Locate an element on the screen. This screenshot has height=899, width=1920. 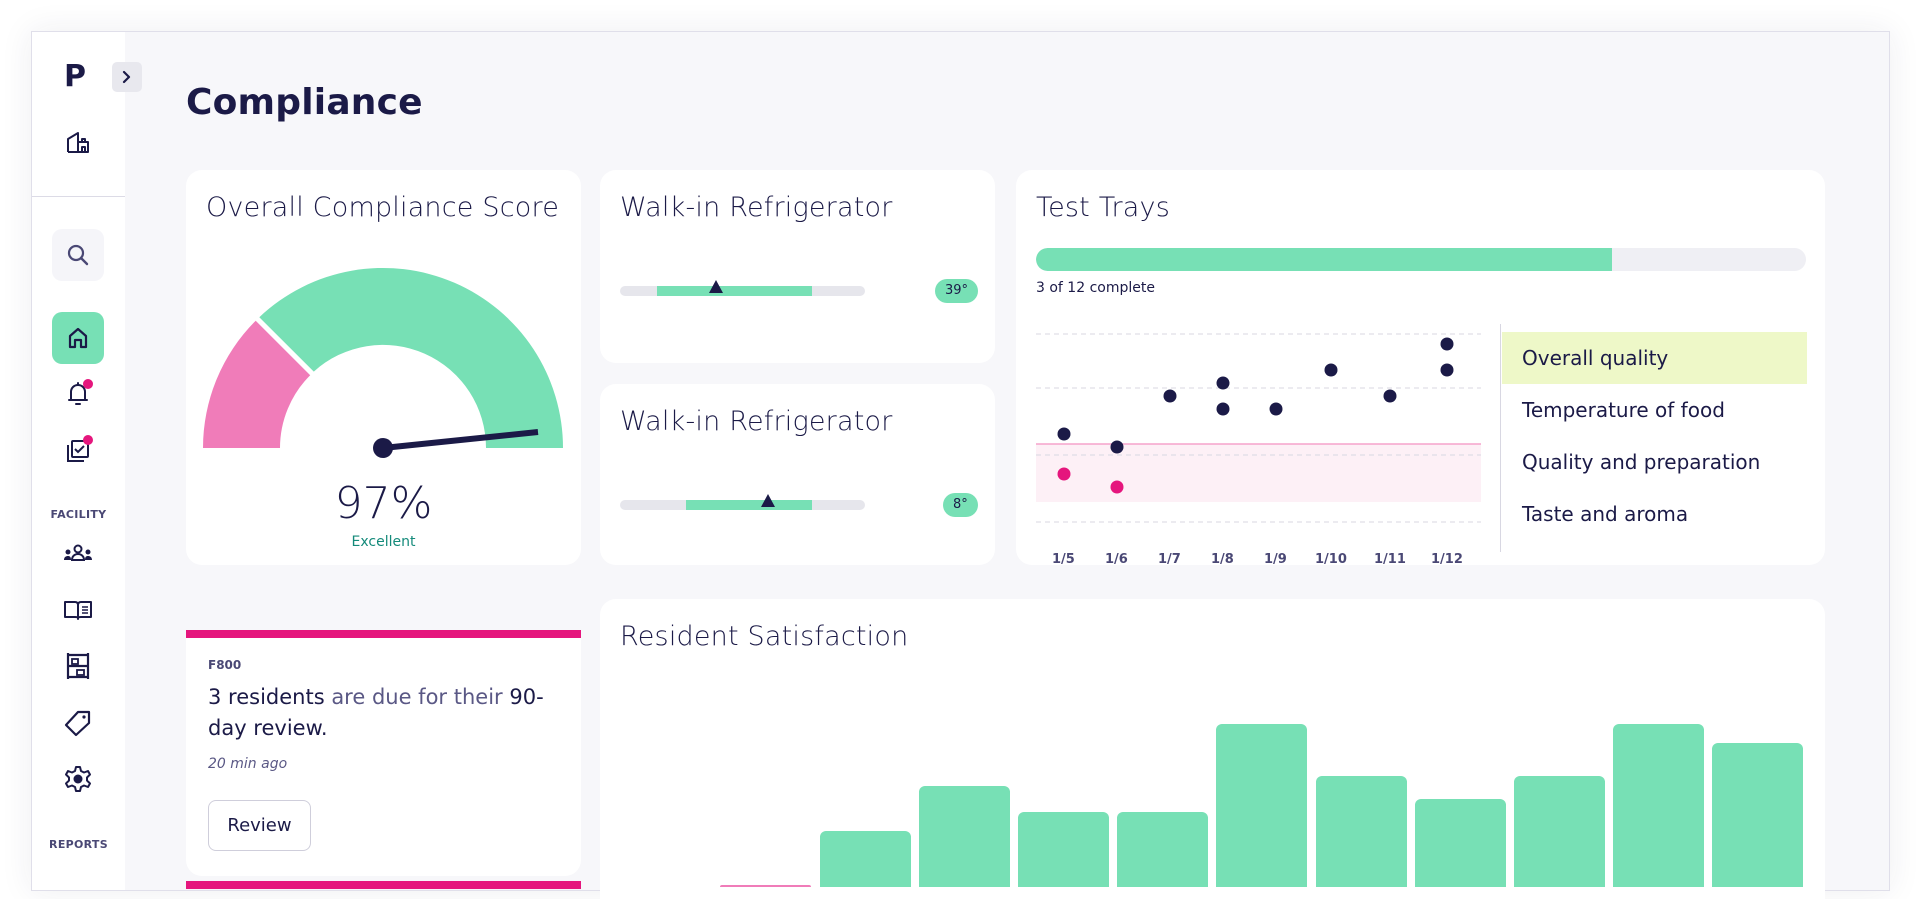
residents-group-icon is located at coordinates (78, 552).